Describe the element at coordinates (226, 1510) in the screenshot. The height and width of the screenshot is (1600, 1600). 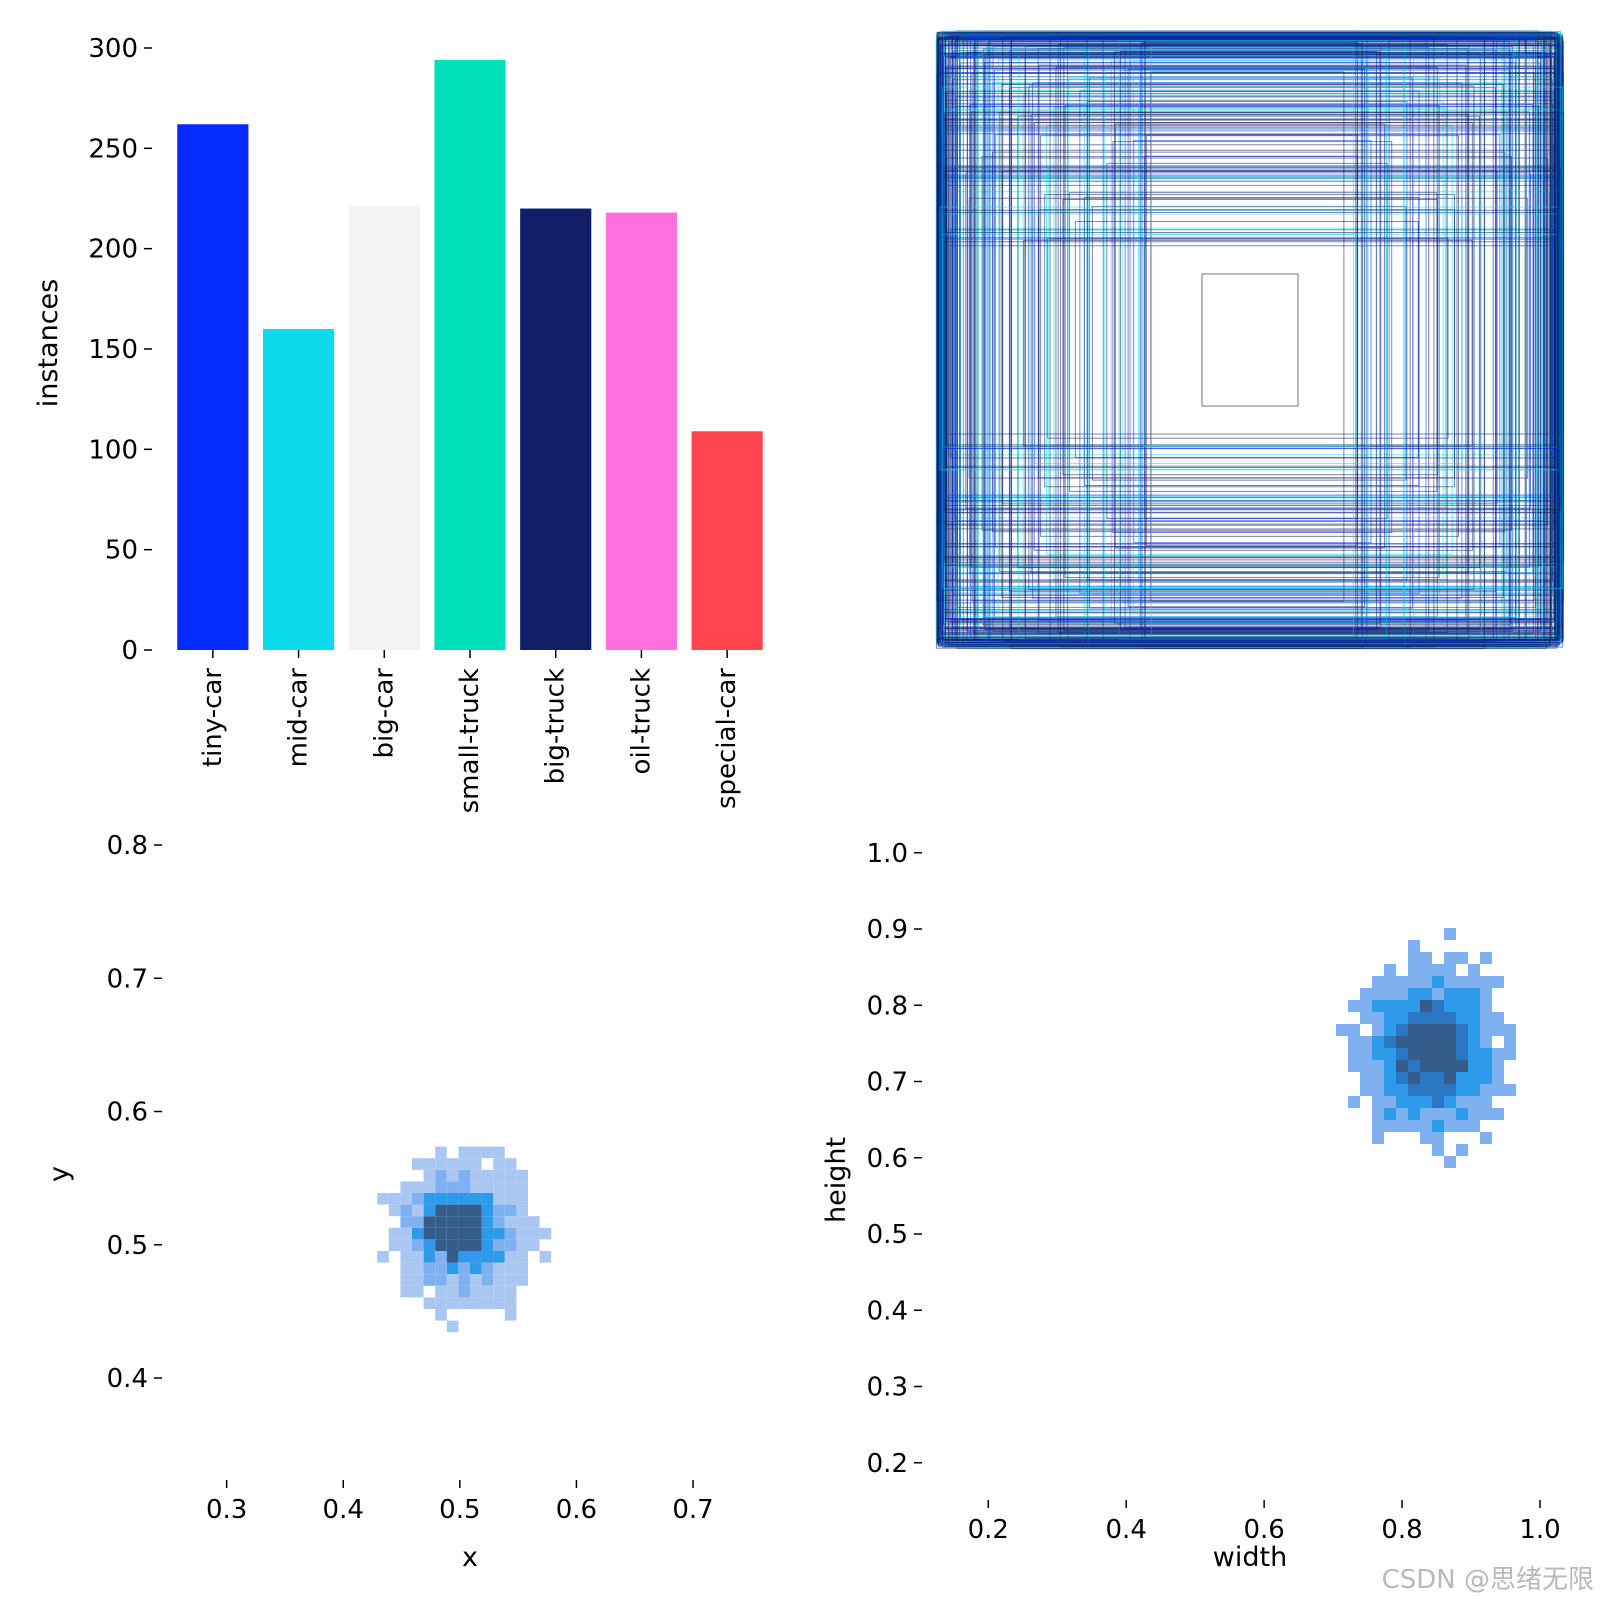
I see `x-tick-label: 0.3` at that location.